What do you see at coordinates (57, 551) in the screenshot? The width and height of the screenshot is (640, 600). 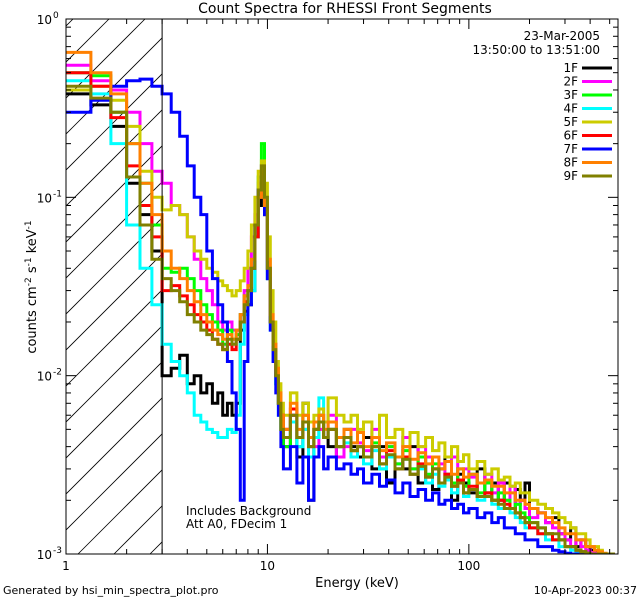 I see `y-tick-label-exp: -3` at bounding box center [57, 551].